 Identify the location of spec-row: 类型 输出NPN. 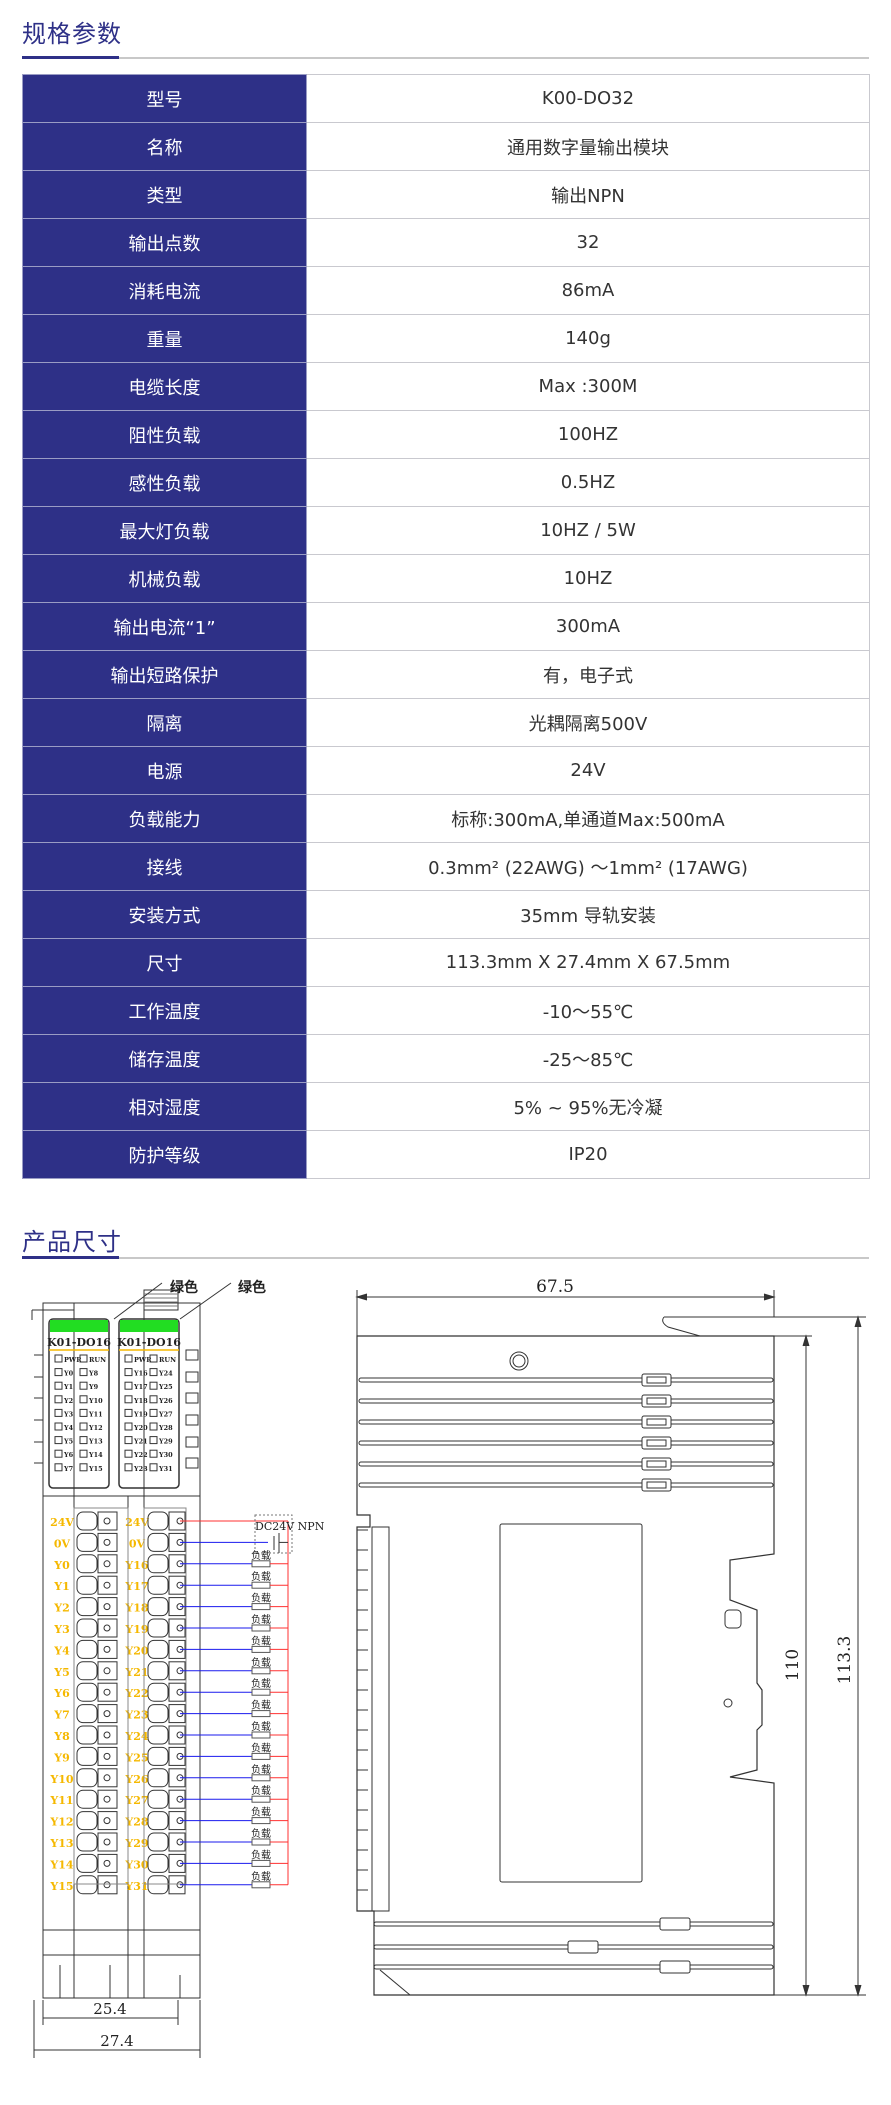
(446, 194).